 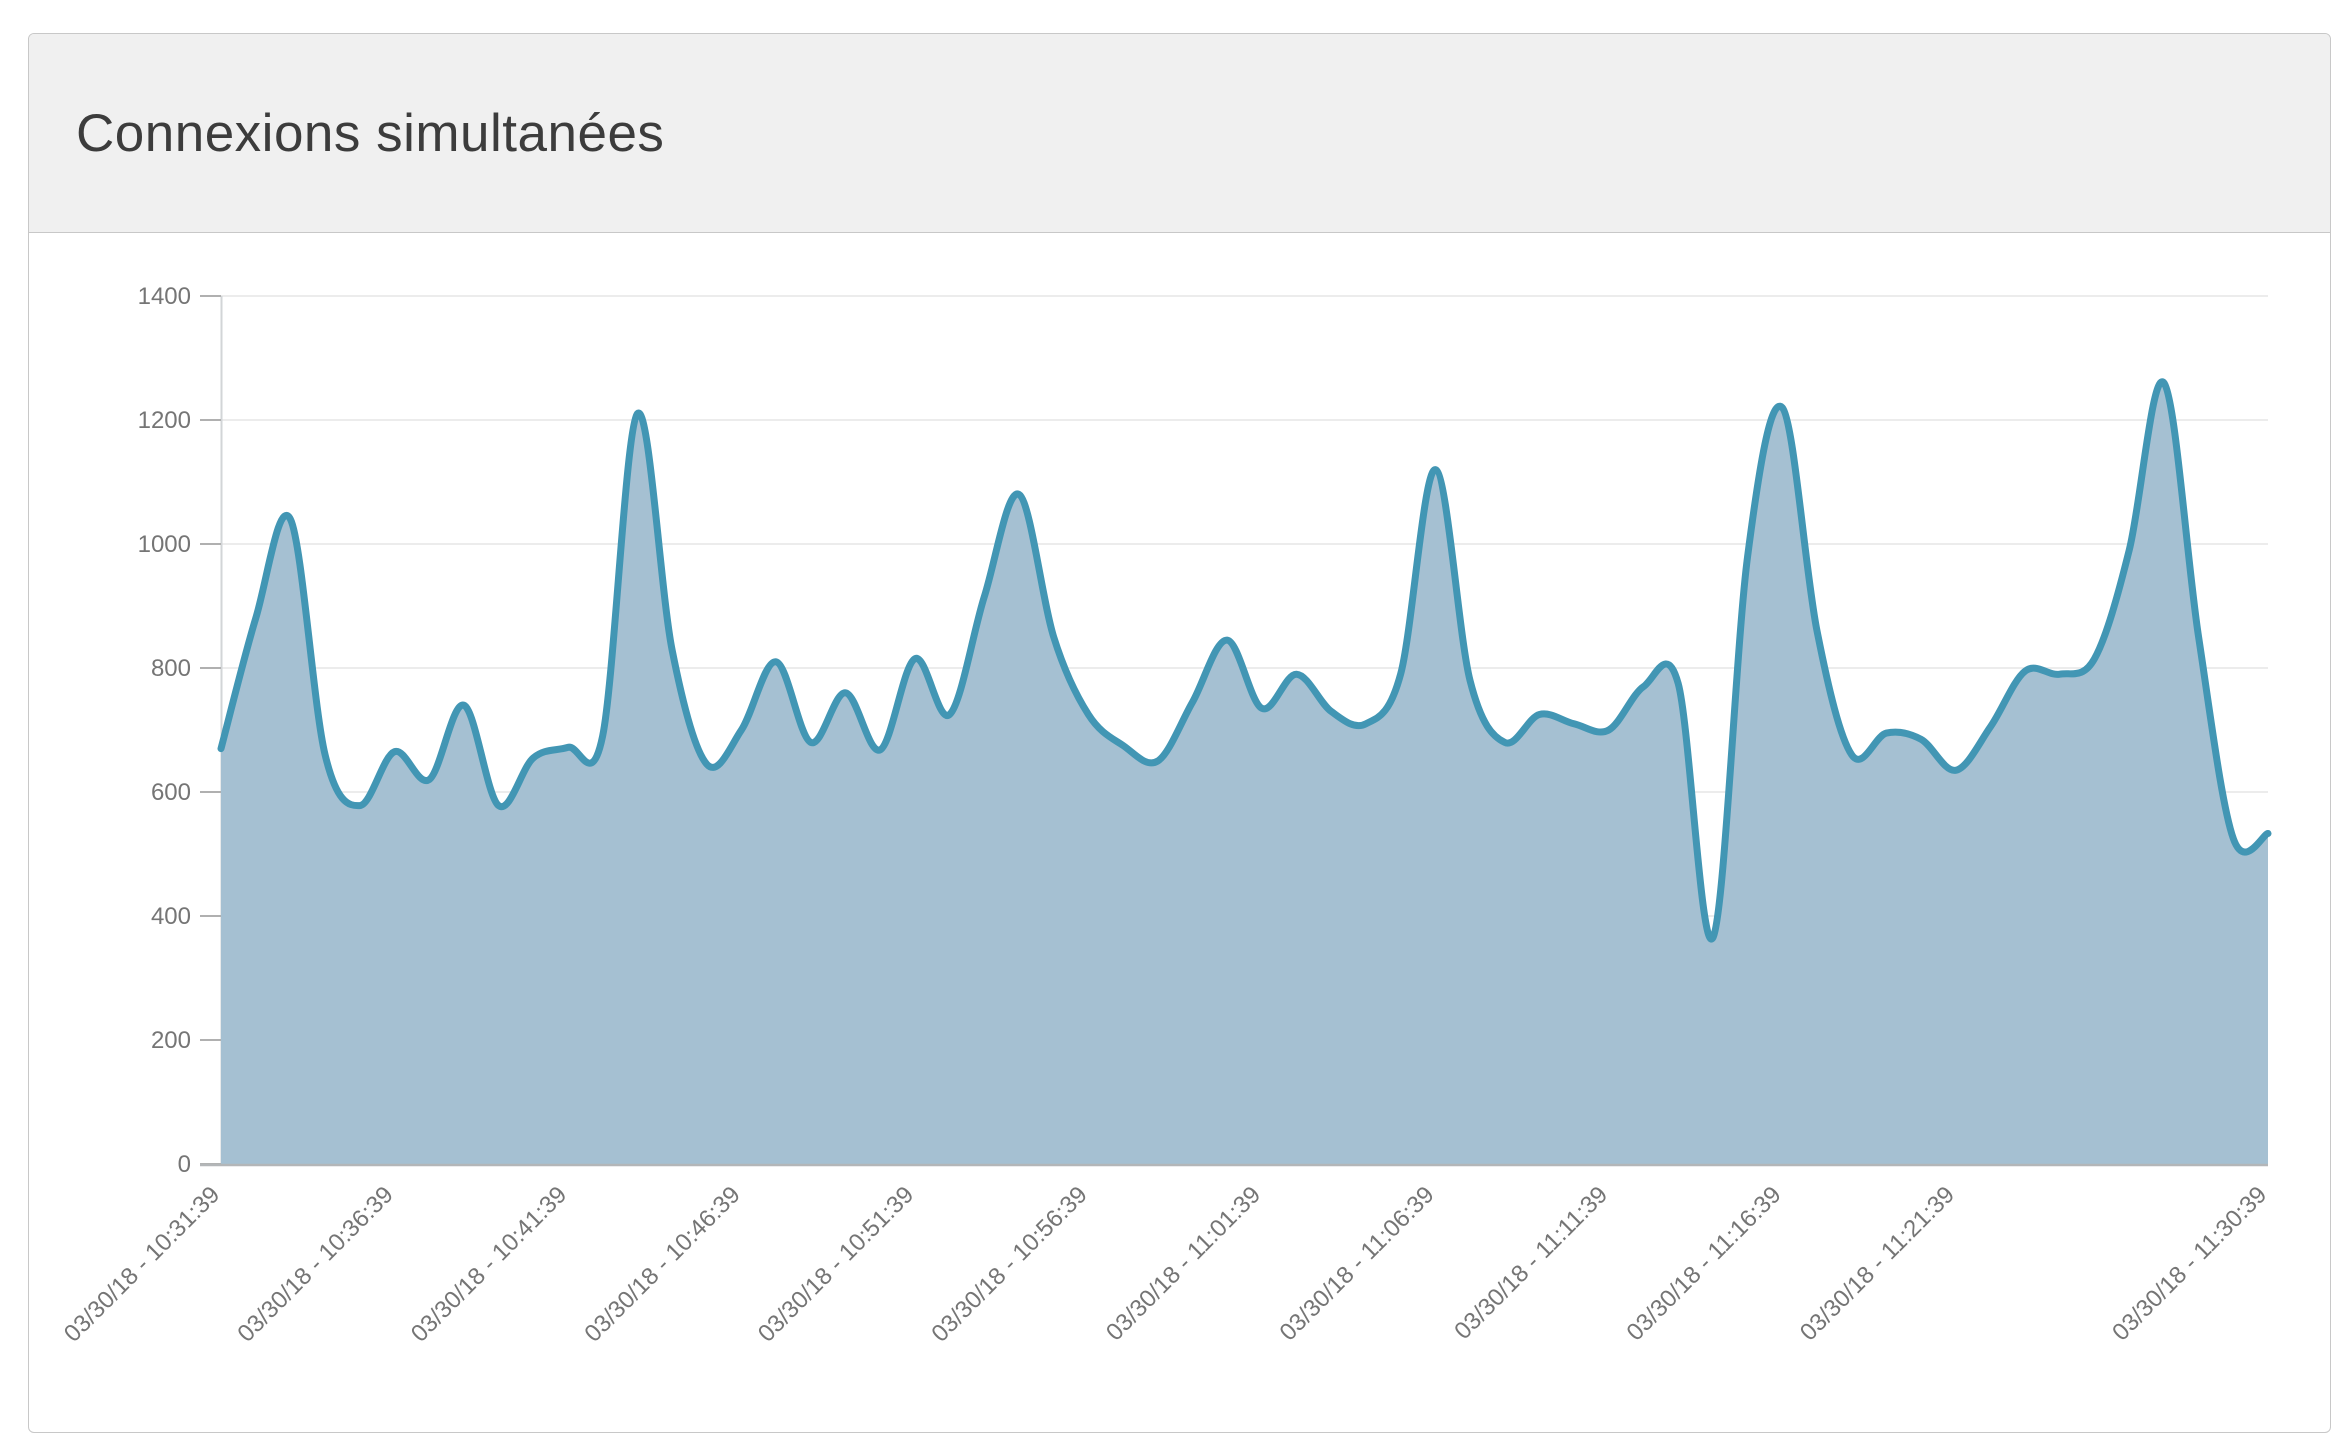 I want to click on x-axis-label: 03/30/18 - 11:21:39, so click(x=1877, y=1263).